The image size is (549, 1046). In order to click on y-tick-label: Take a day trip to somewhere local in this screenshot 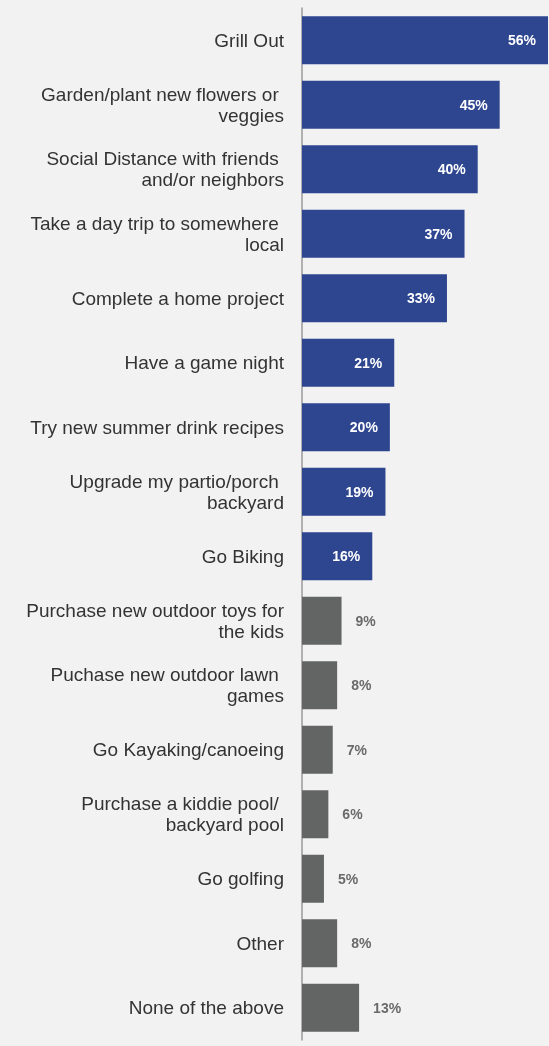, I will do `click(157, 233)`.